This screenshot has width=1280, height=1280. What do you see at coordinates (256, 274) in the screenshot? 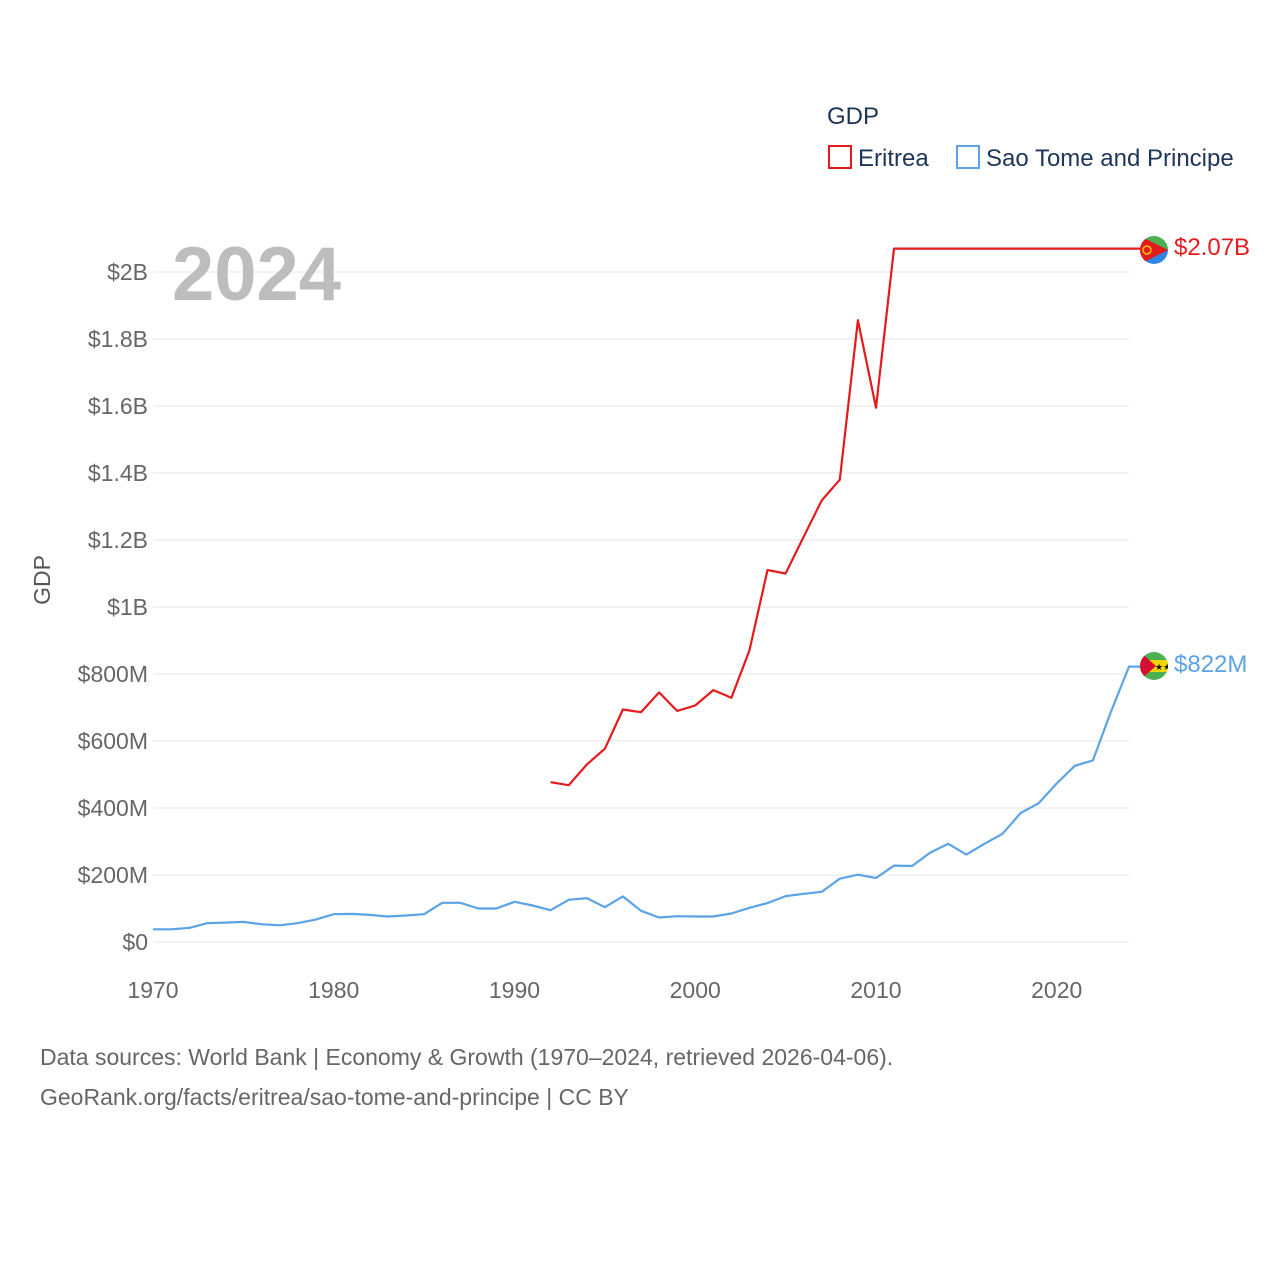
I see `year-watermark: 2024` at bounding box center [256, 274].